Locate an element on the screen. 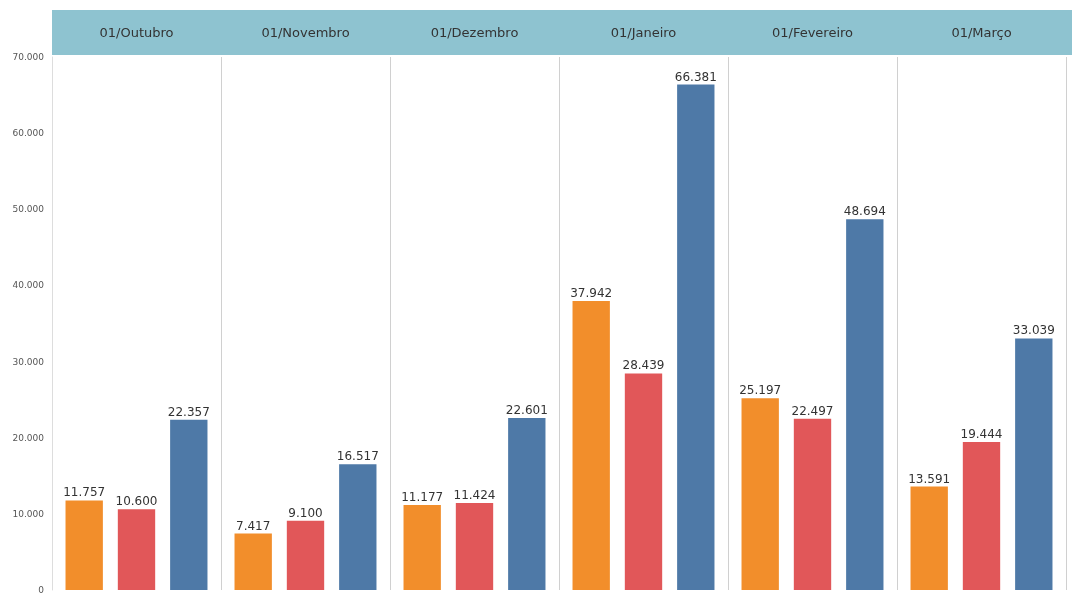 The height and width of the screenshot is (596, 1072). data-label: 11.757 is located at coordinates (84, 492).